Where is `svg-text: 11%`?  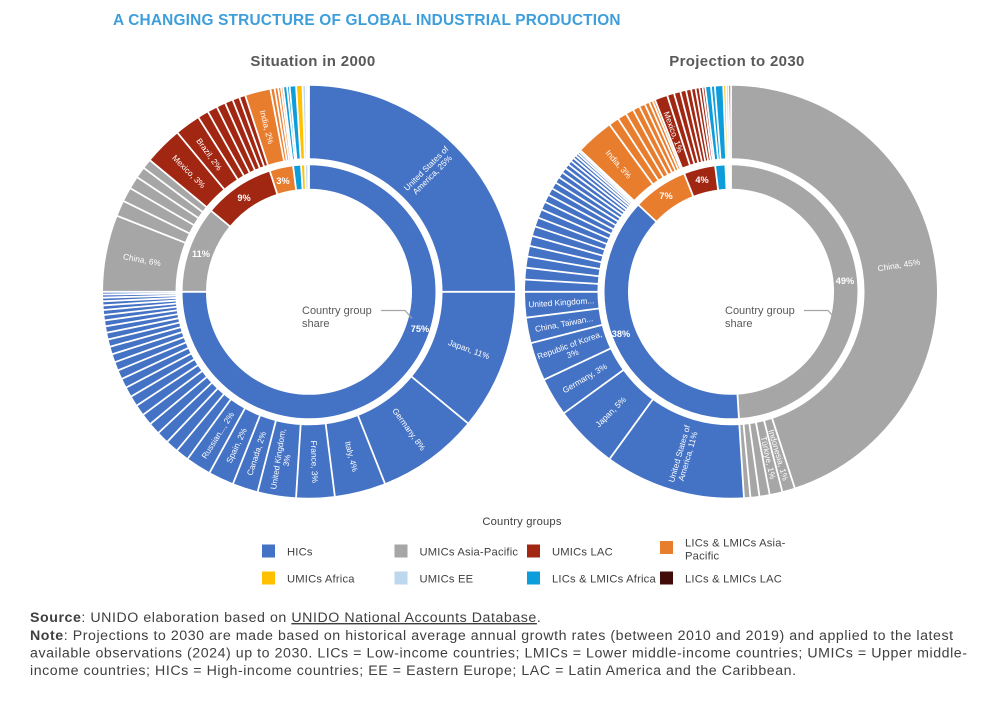 svg-text: 11% is located at coordinates (201, 254).